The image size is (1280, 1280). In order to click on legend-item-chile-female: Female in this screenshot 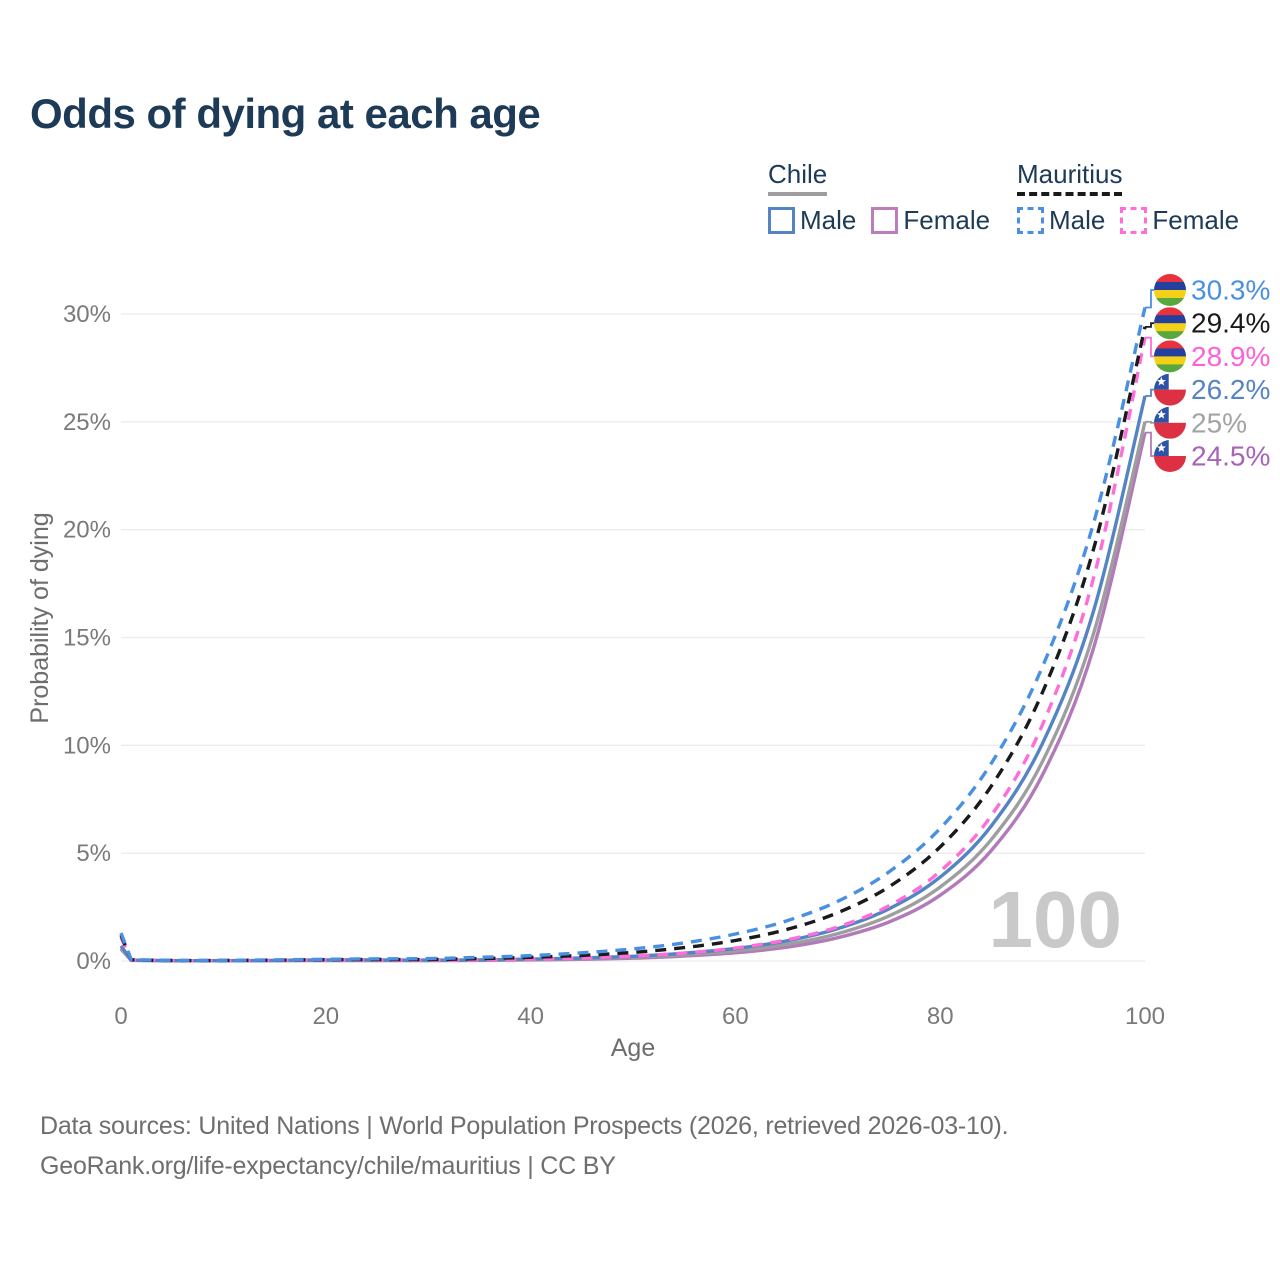, I will do `click(930, 220)`.